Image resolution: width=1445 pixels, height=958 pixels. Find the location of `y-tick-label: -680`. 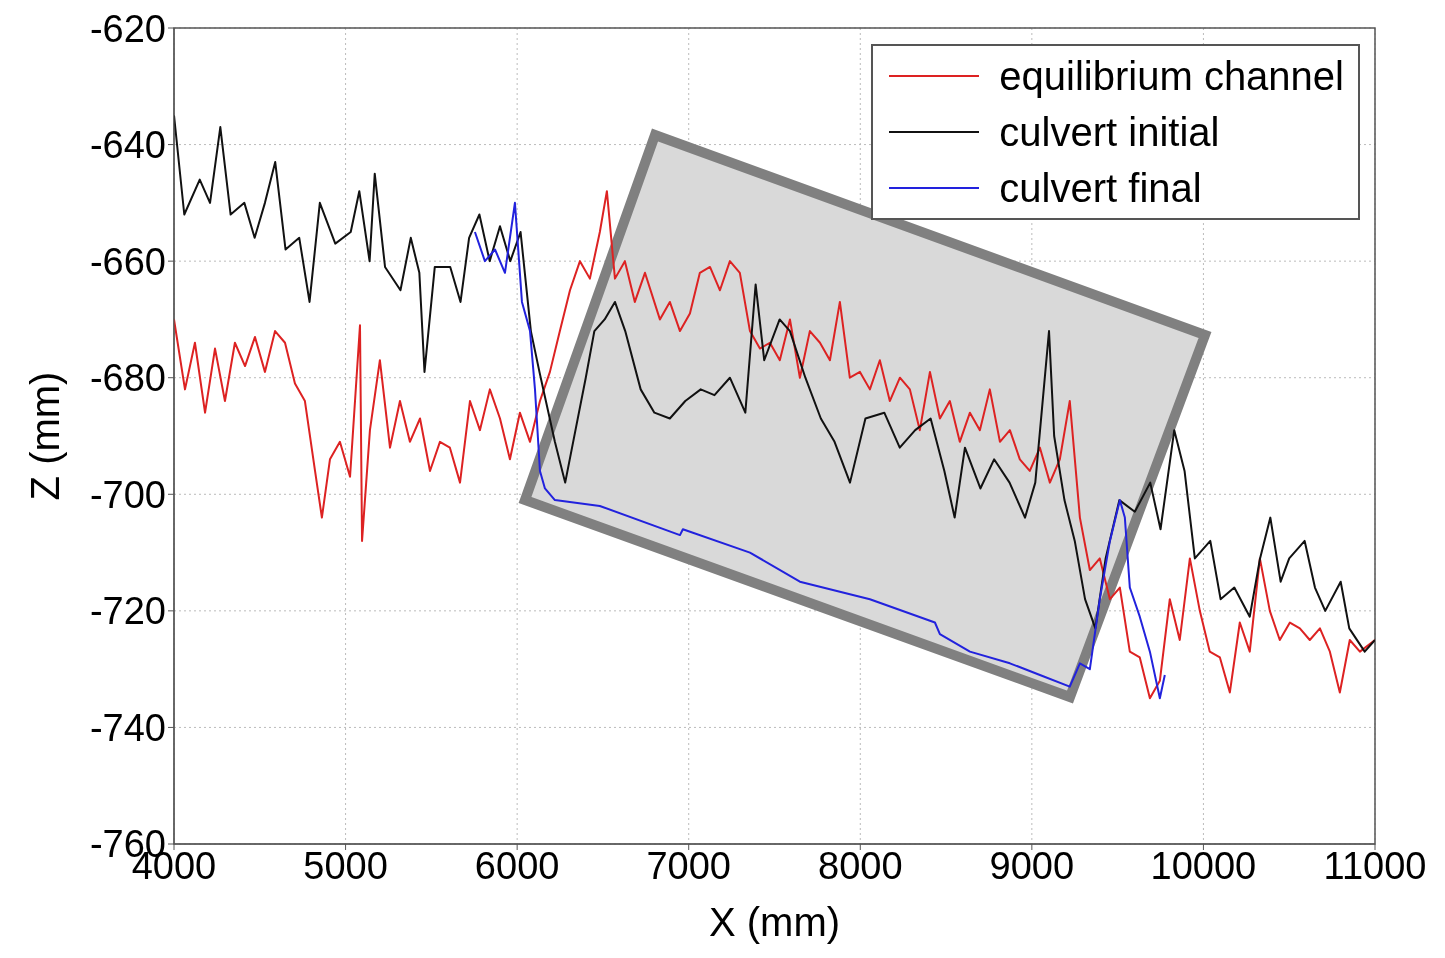

y-tick-label: -680 is located at coordinates (127, 378).